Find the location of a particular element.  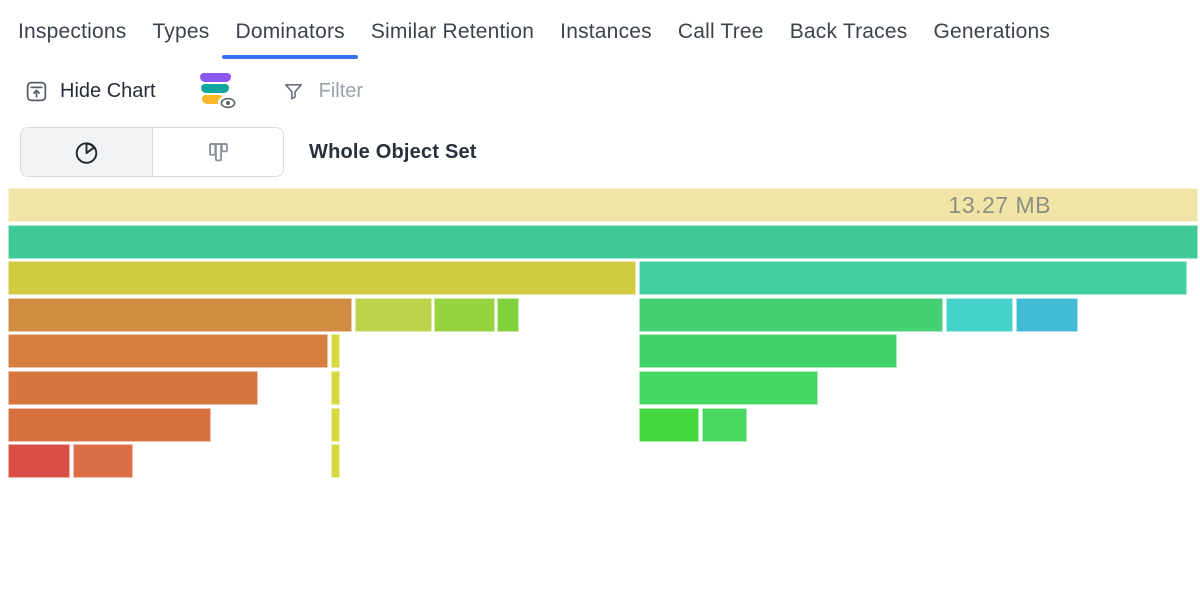

collapse-panel-icon is located at coordinates (36, 91).